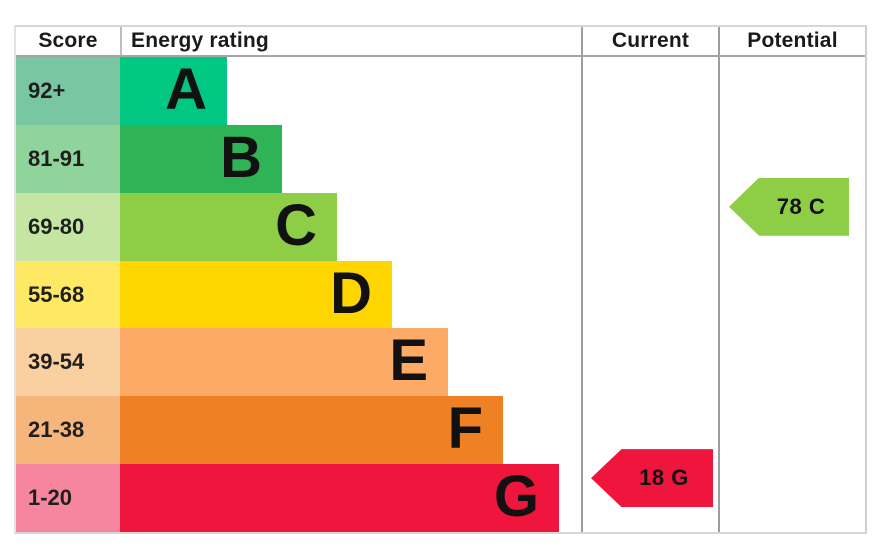  I want to click on rating-bar-c: C, so click(228, 226).